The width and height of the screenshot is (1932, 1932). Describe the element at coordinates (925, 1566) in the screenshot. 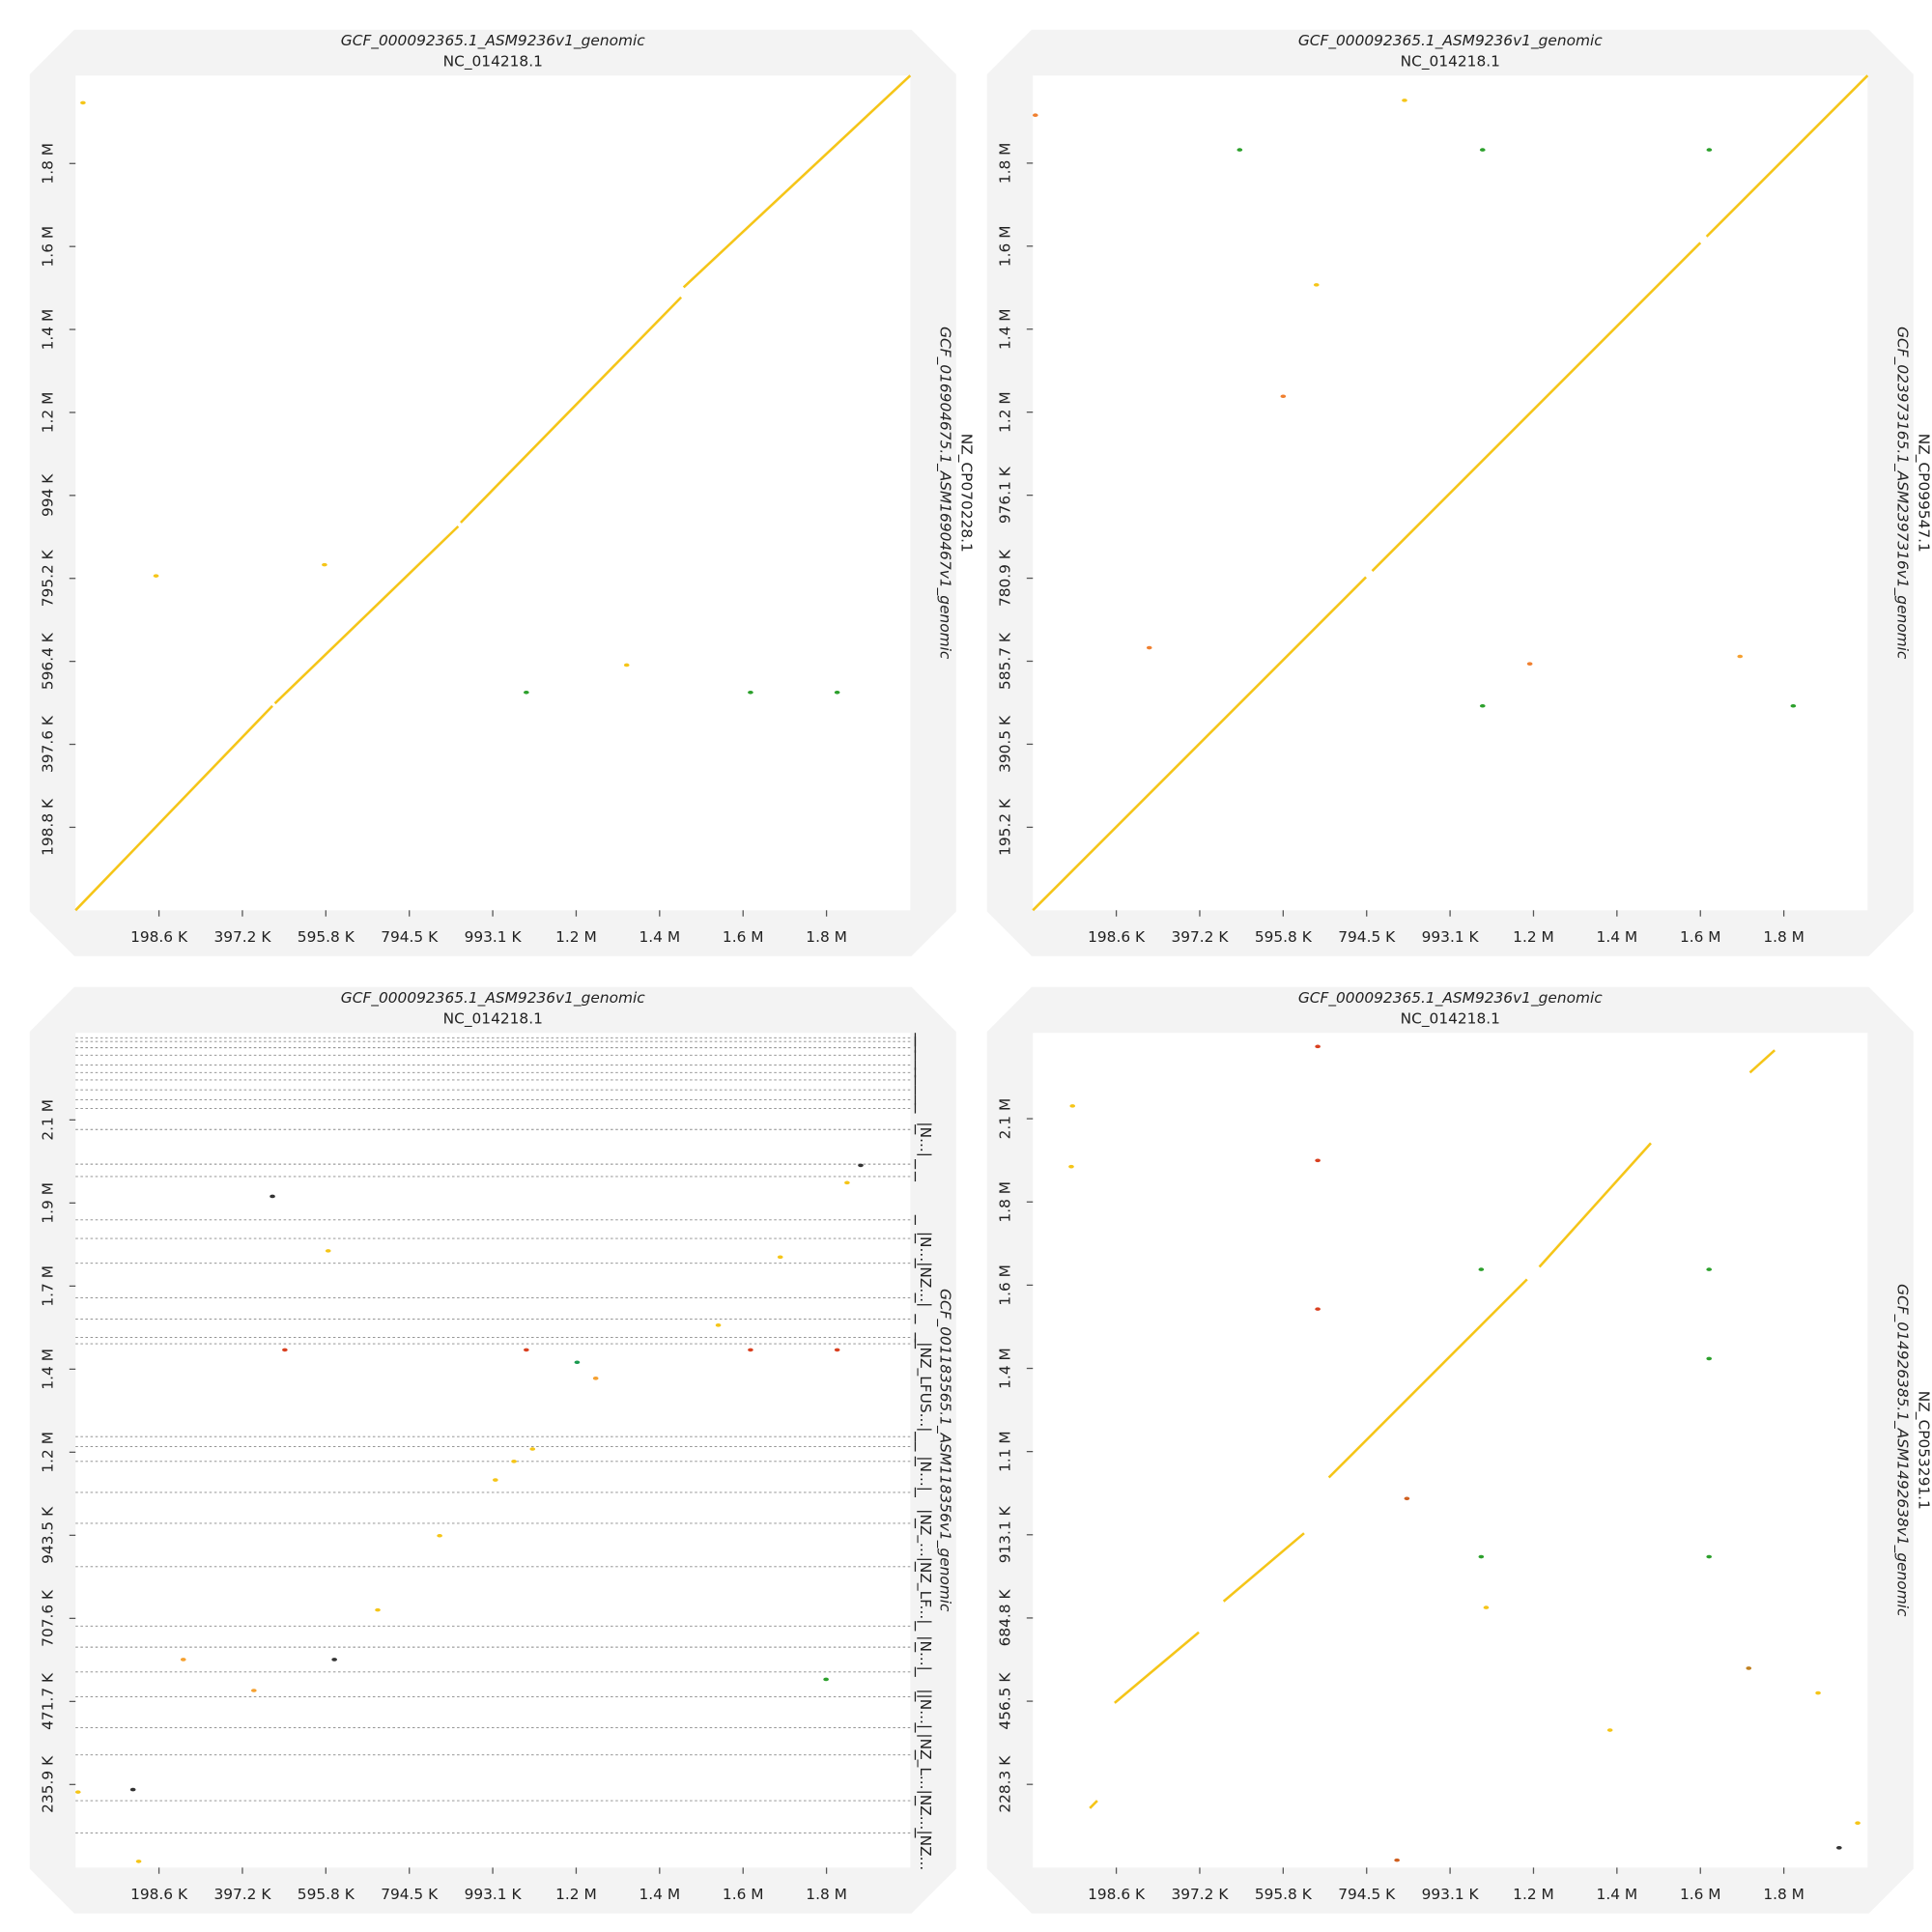

I see `contig-label: |NZ_...|NZ_LF...|` at that location.